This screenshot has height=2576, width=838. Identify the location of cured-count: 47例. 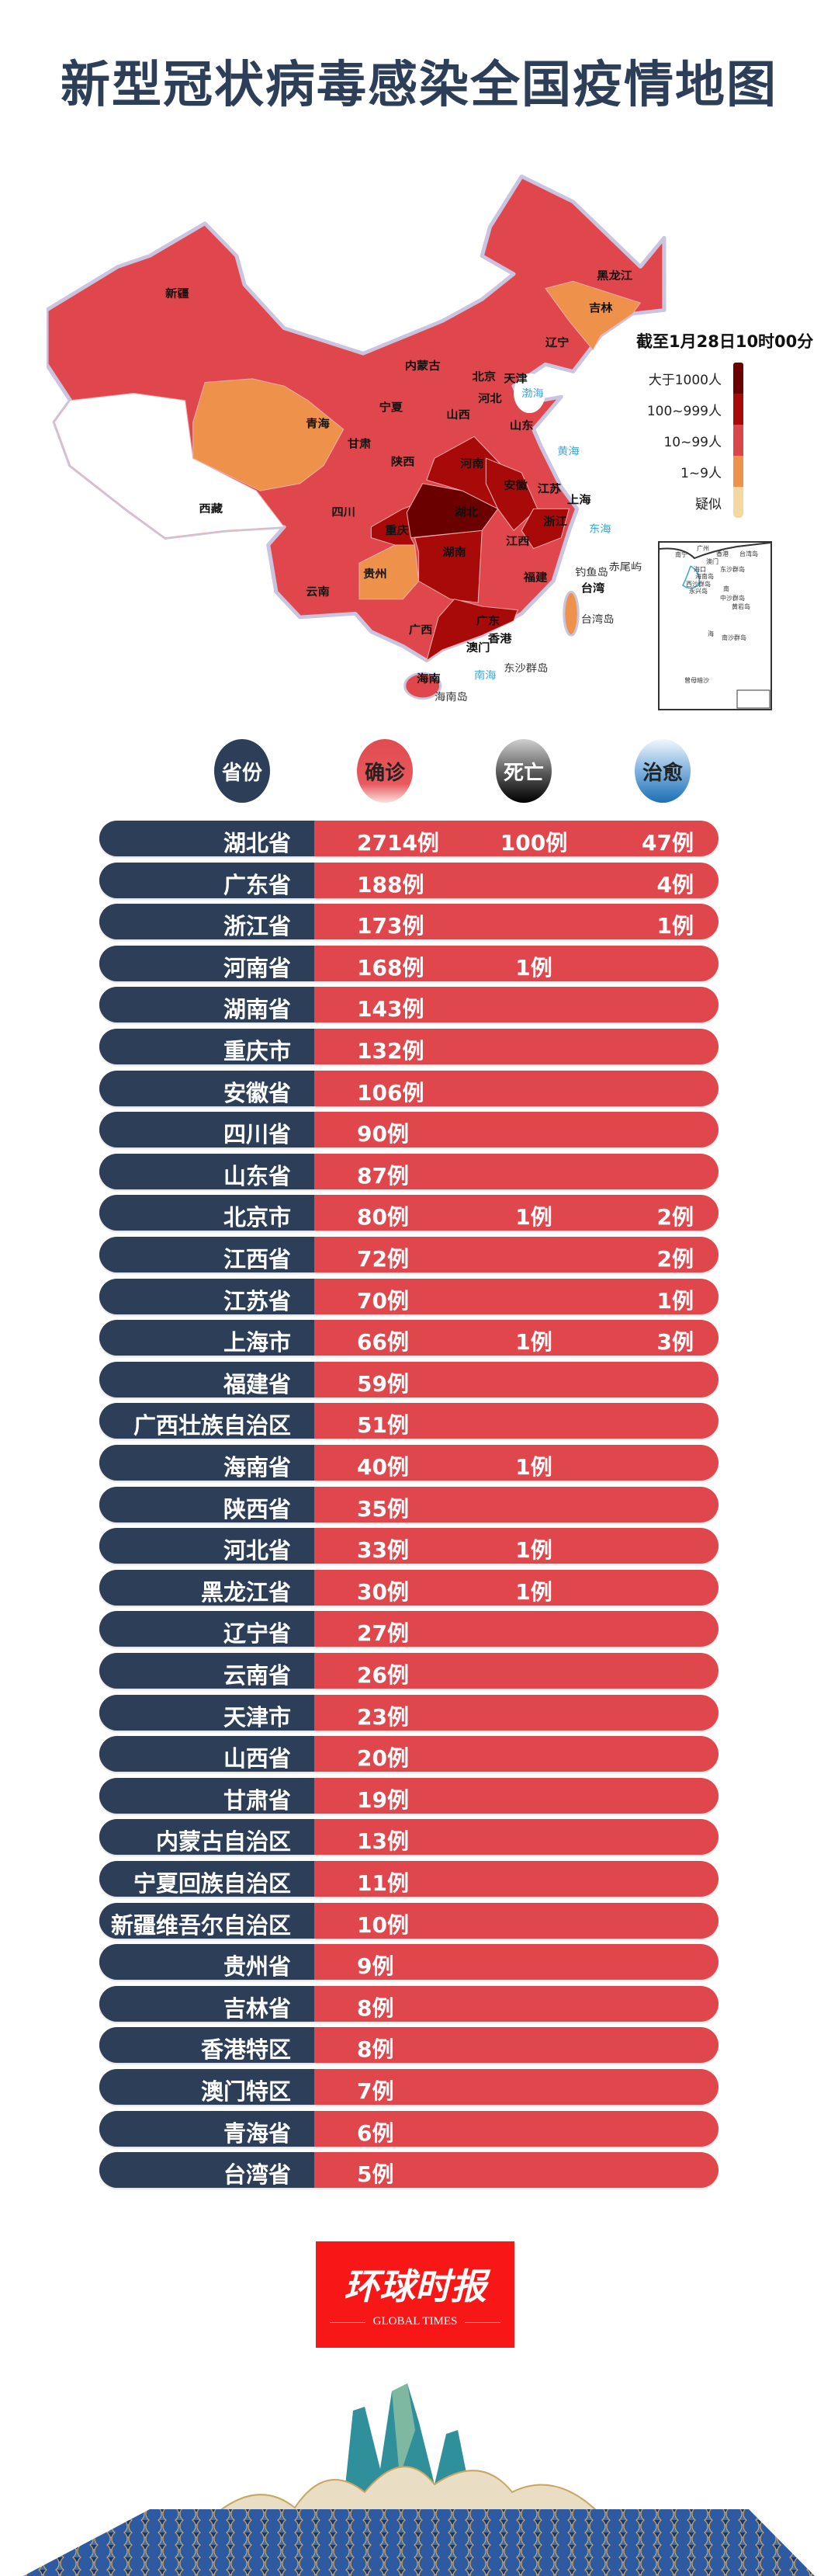
(668, 843).